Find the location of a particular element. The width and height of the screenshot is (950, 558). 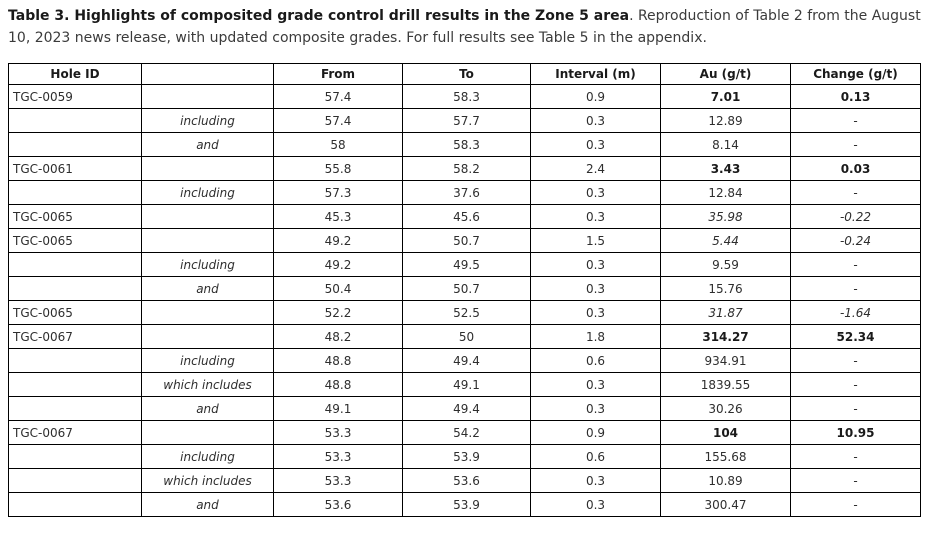

change-cell: -0.22 is located at coordinates (855, 216).